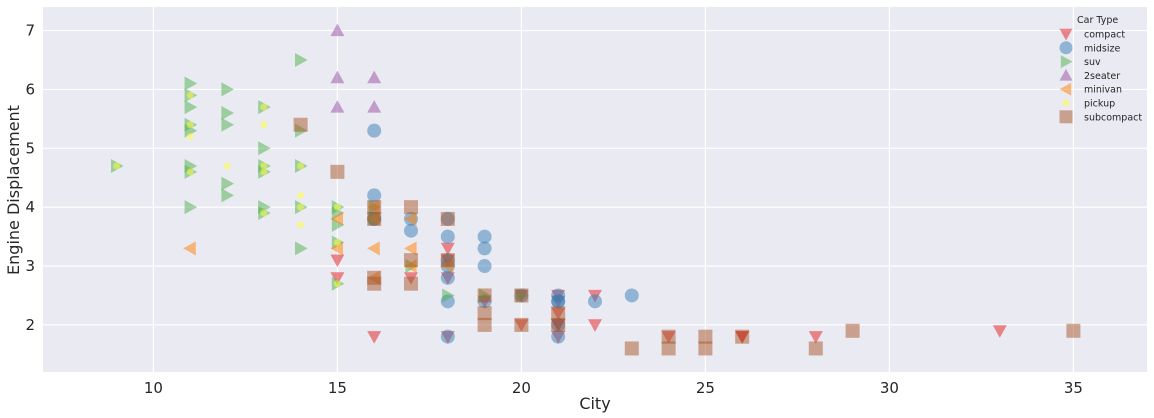 The width and height of the screenshot is (1154, 418). Describe the element at coordinates (337, 388) in the screenshot. I see `x-tick-label: 15` at that location.